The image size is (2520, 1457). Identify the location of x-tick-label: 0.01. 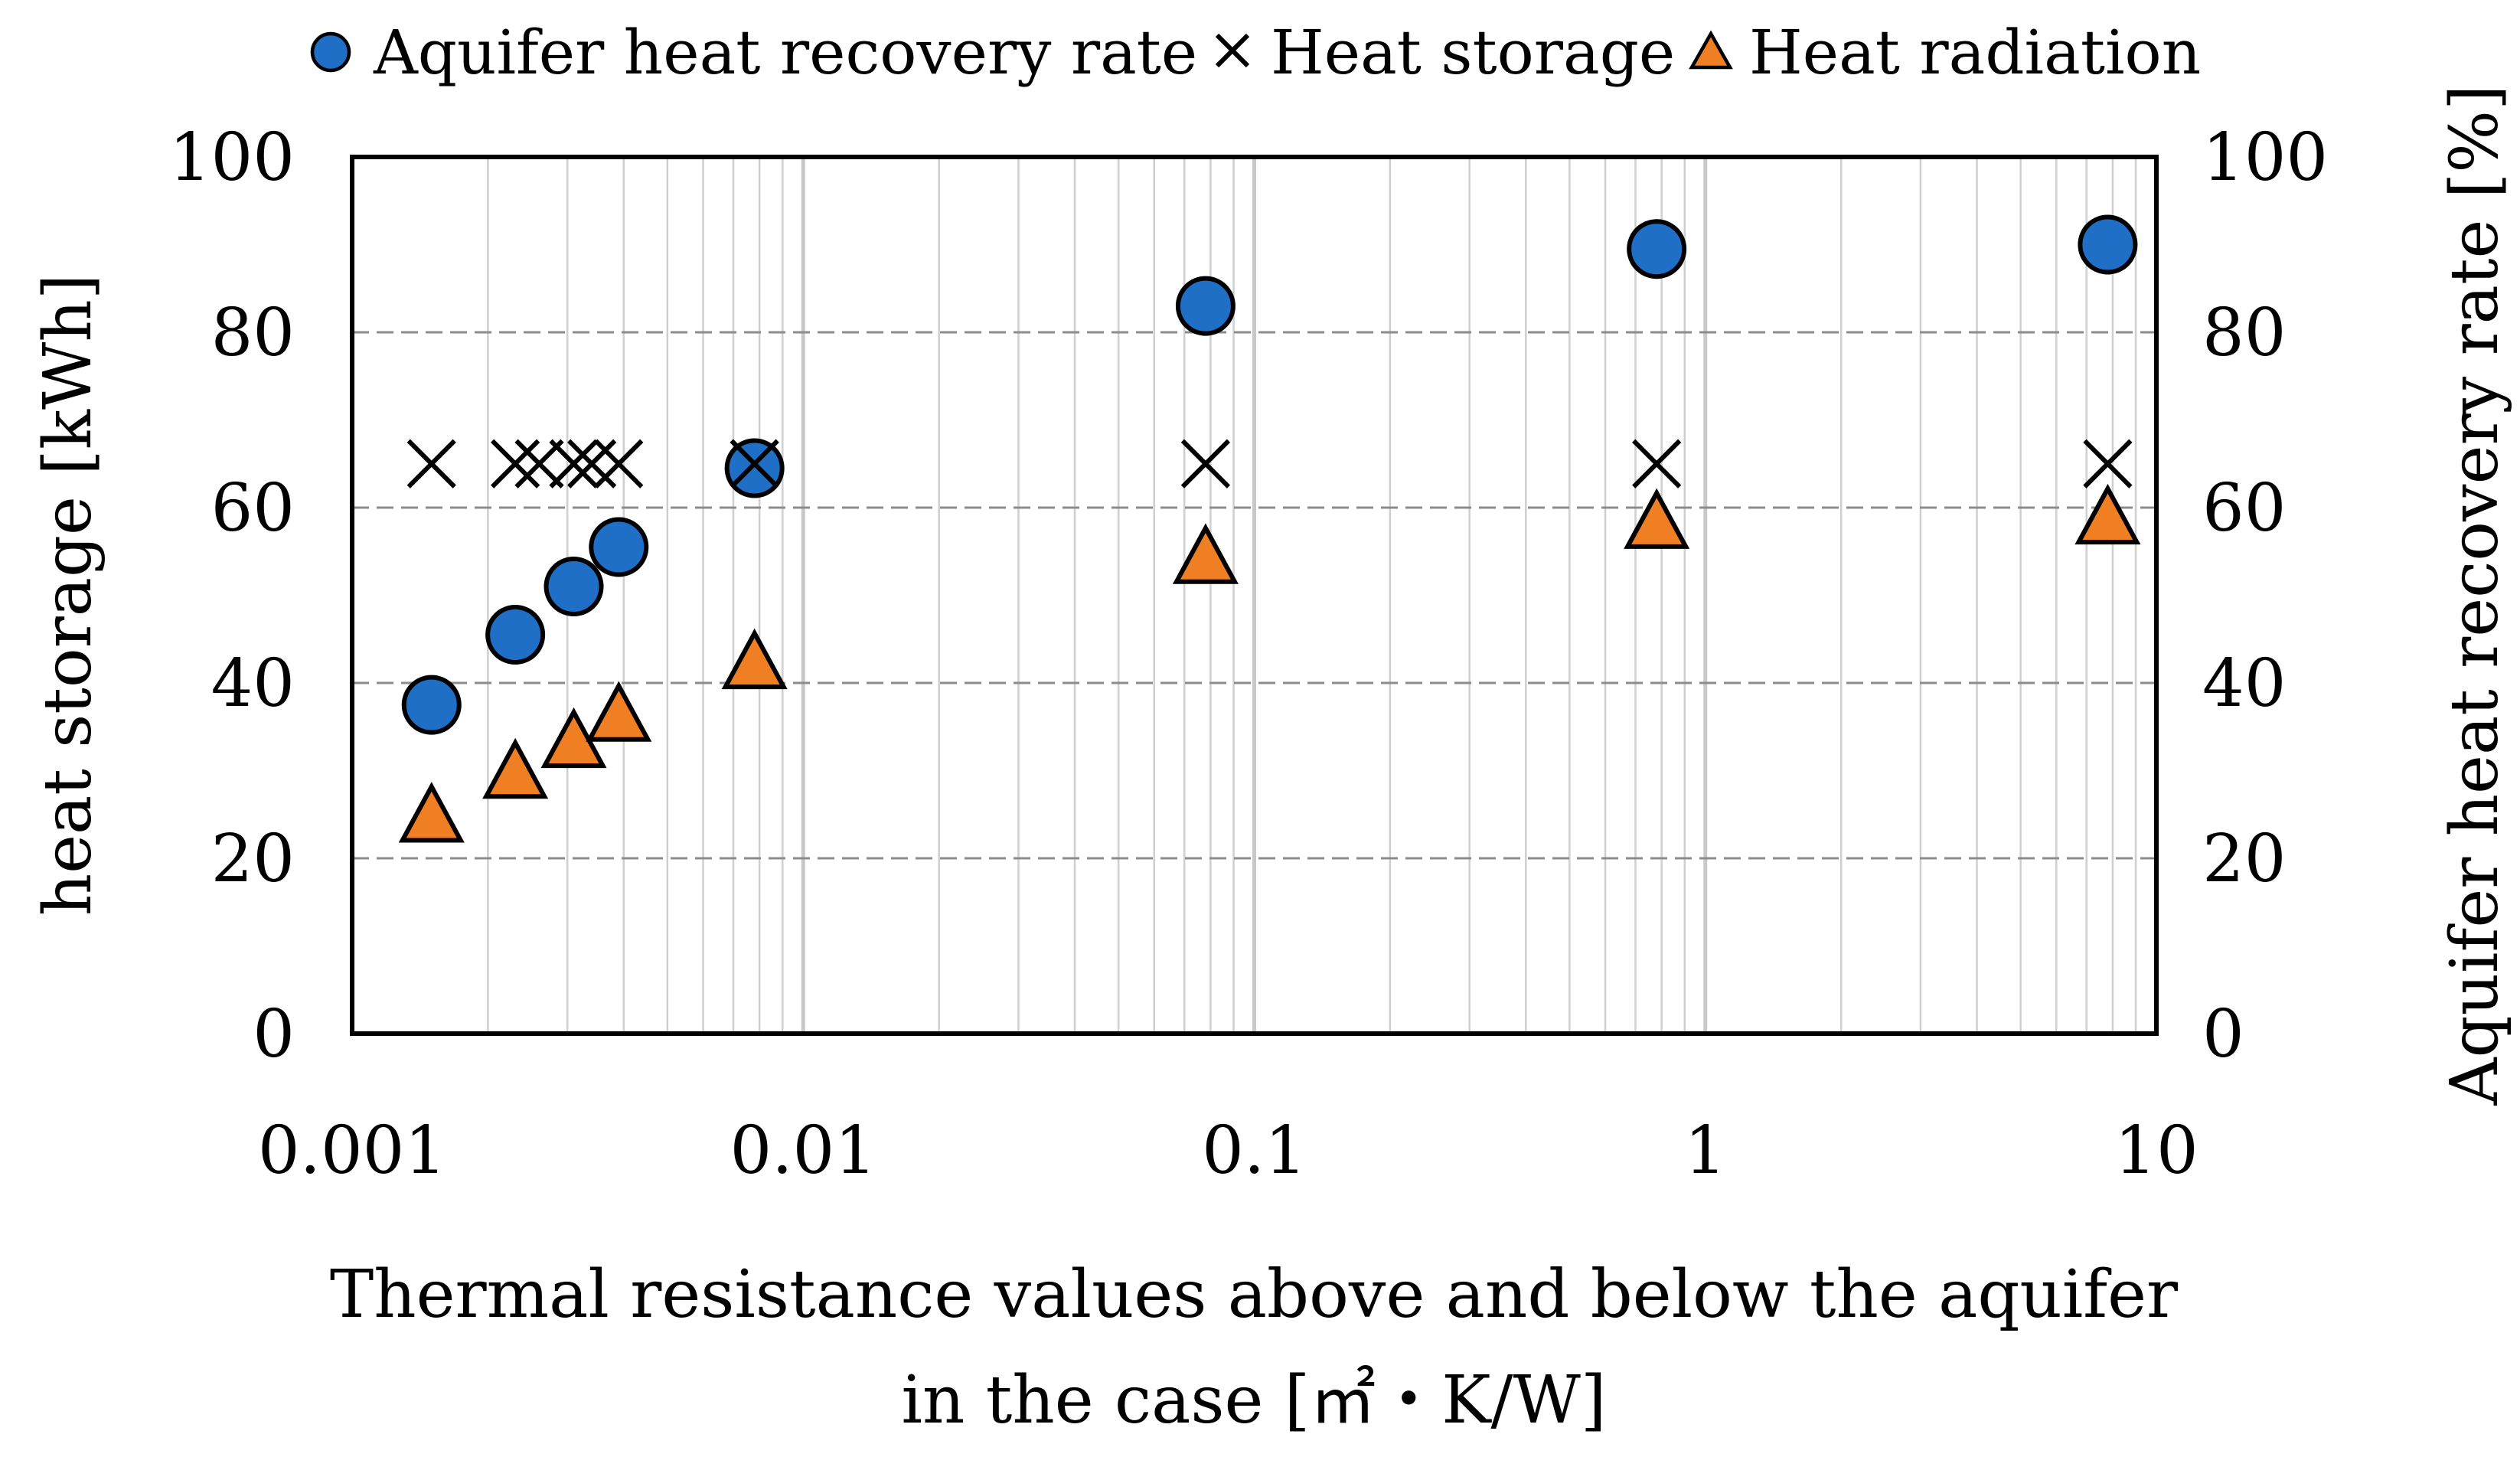
(803, 1150).